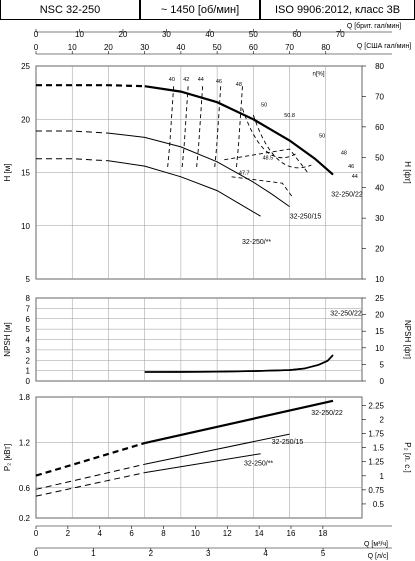 The height and width of the screenshot is (561, 415). What do you see at coordinates (379, 66) in the screenshot?
I see `head-ytick-label-right: 80` at bounding box center [379, 66].